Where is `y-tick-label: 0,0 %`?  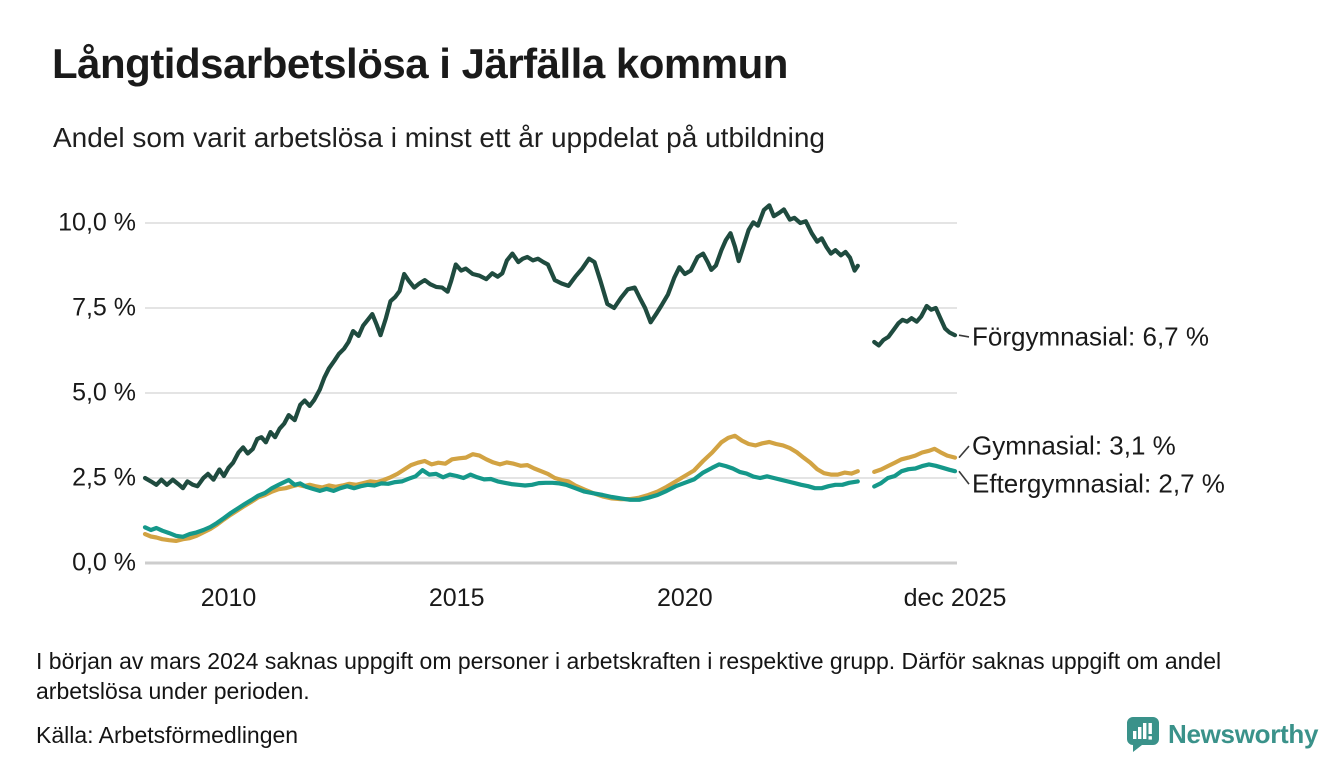
y-tick-label: 0,0 % is located at coordinates (104, 562).